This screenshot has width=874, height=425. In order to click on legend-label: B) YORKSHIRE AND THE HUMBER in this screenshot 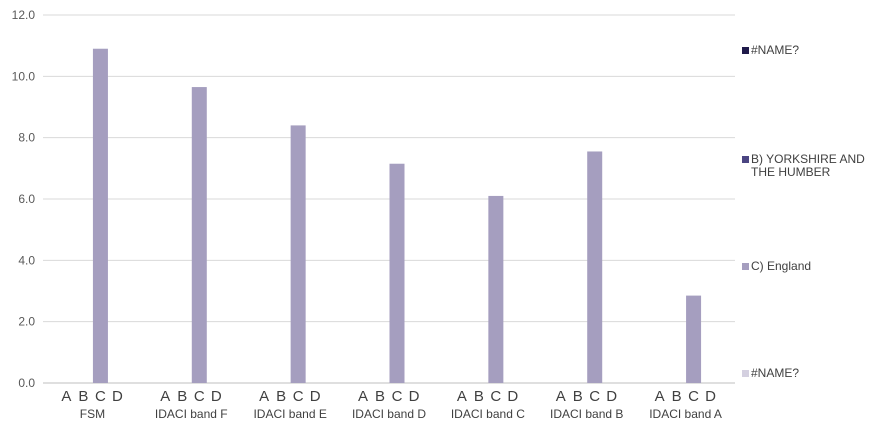, I will do `click(808, 165)`.